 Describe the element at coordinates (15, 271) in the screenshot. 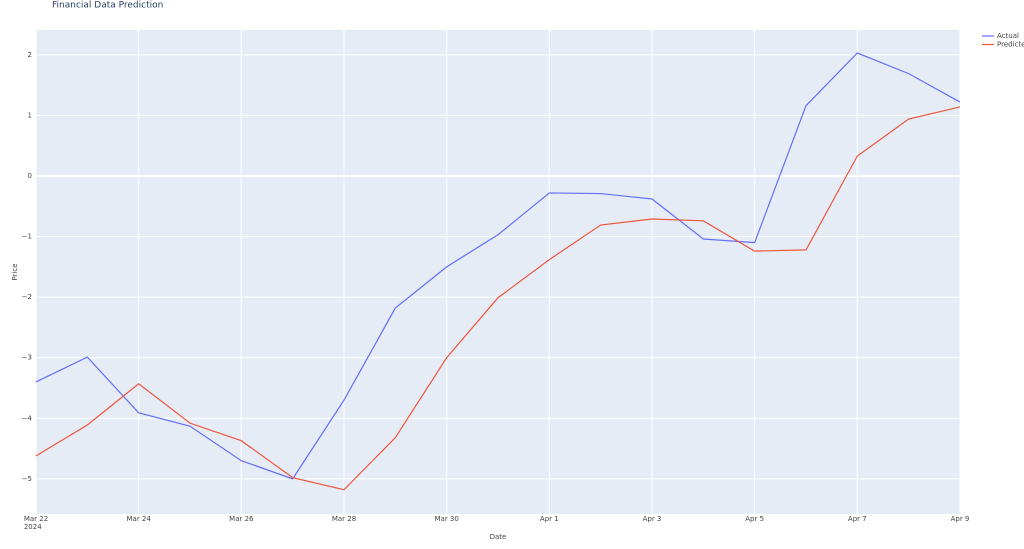

I see `y-axis-title: Price` at that location.